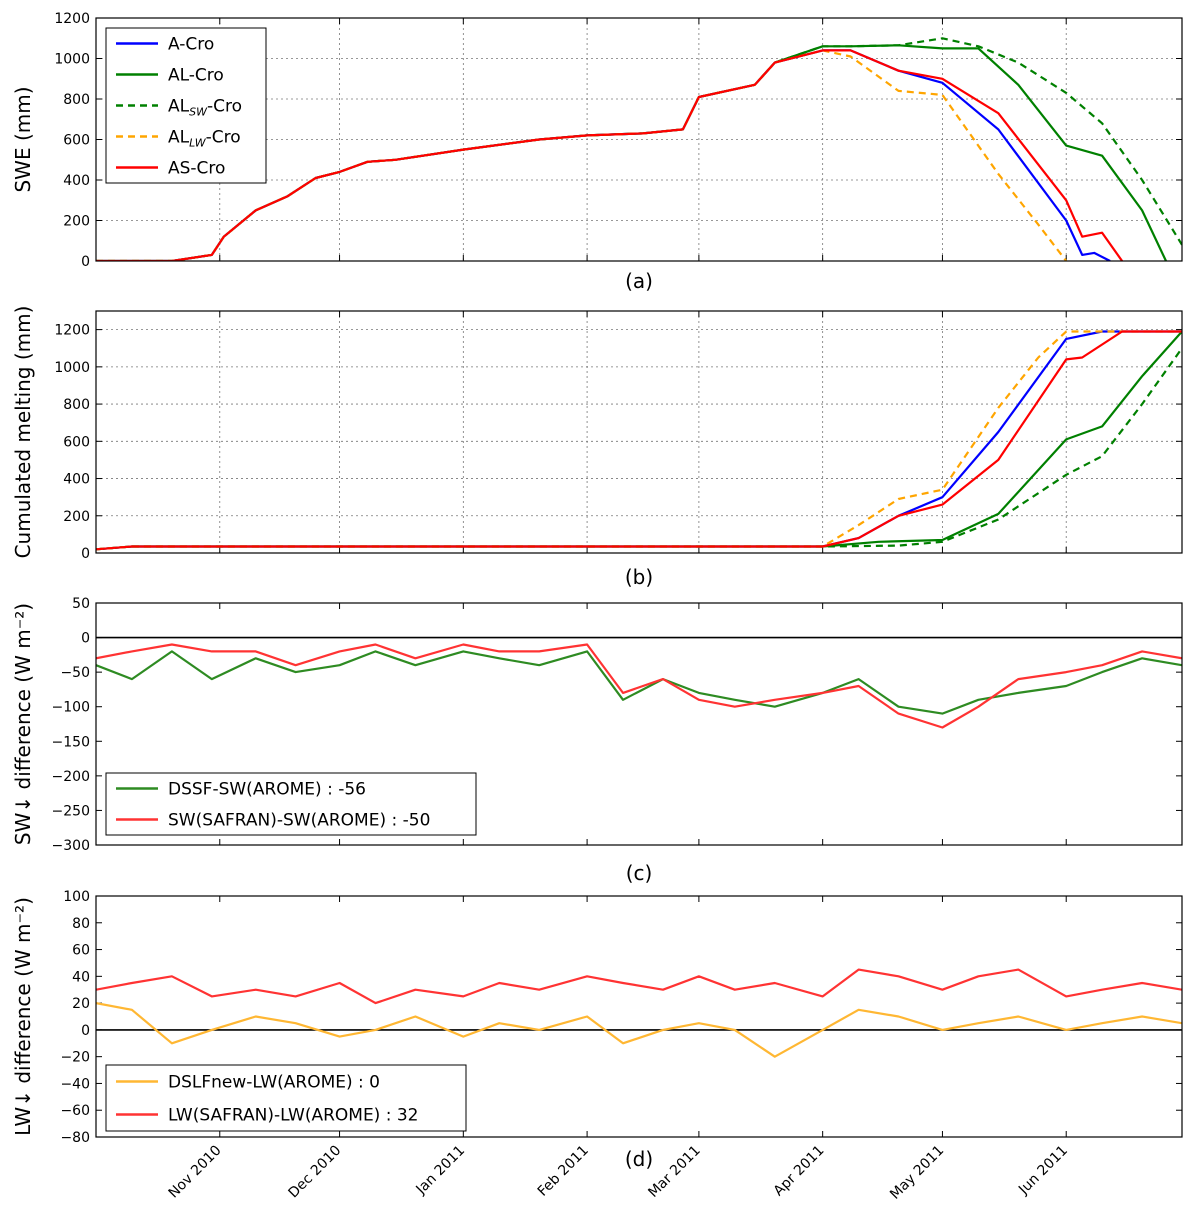 The image size is (1193, 1222). What do you see at coordinates (563, 1171) in the screenshot?
I see `x-tick-label: Feb 2011` at bounding box center [563, 1171].